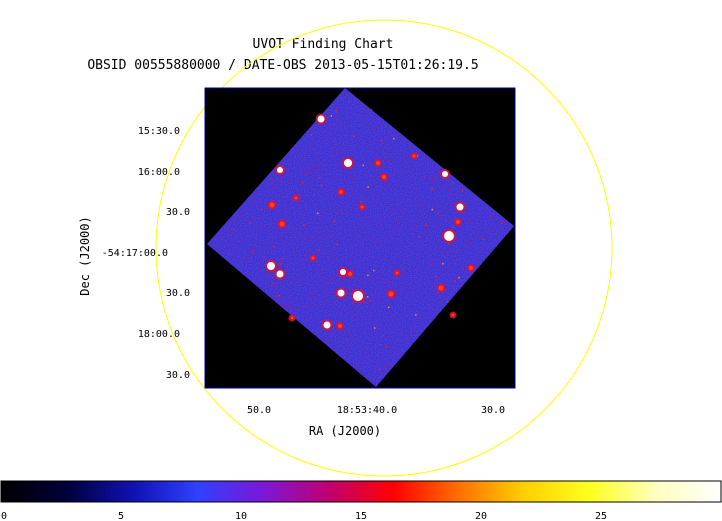 Image resolution: width=722 pixels, height=521 pixels. What do you see at coordinates (259, 410) in the screenshot?
I see `x-tick-label: 50.0` at bounding box center [259, 410].